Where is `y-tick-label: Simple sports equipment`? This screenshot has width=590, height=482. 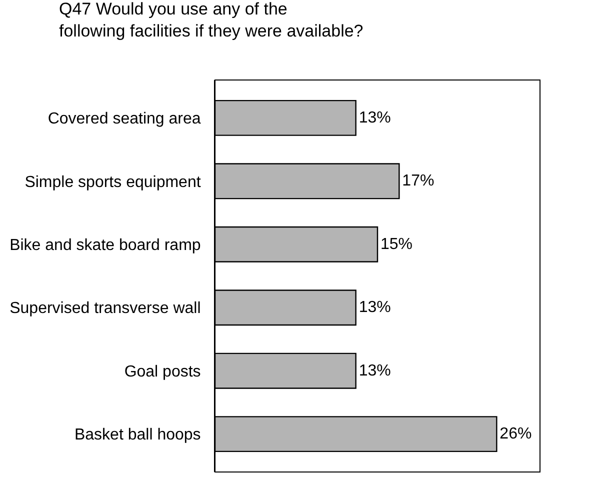
y-tick-label: Simple sports equipment is located at coordinates (113, 182).